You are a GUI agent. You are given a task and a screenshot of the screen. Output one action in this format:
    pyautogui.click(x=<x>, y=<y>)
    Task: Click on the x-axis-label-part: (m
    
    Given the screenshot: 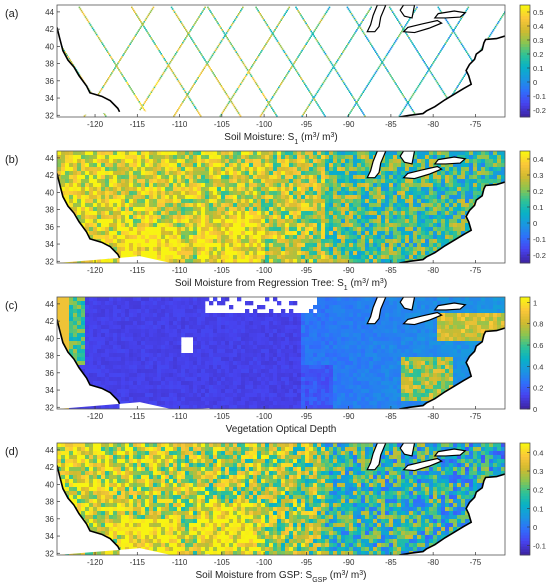 What is the action you would take?
    pyautogui.click(x=355, y=283)
    